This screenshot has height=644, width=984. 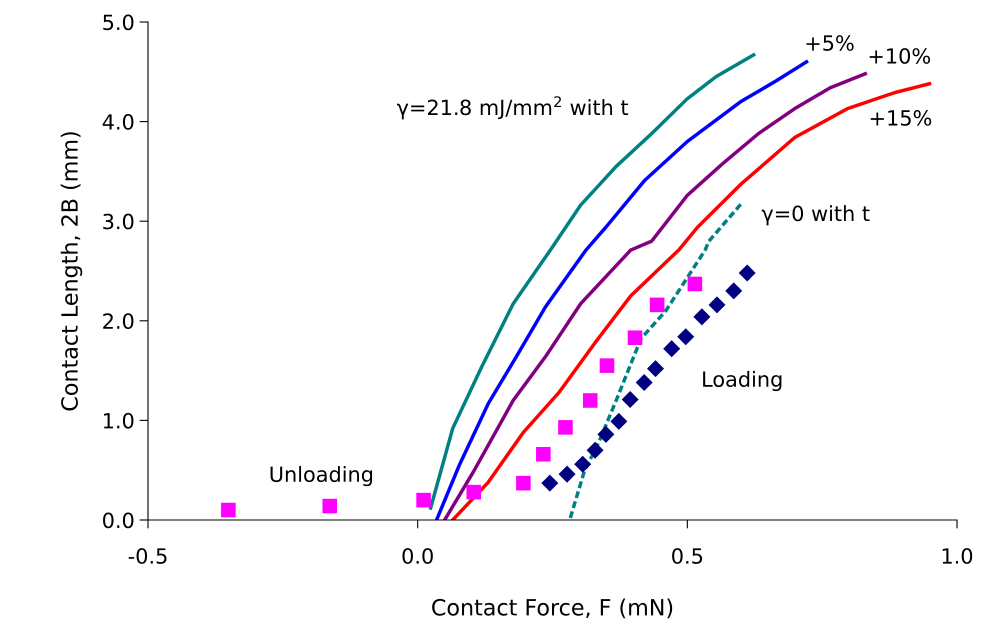 I want to click on series-label: Unloading, so click(x=321, y=476).